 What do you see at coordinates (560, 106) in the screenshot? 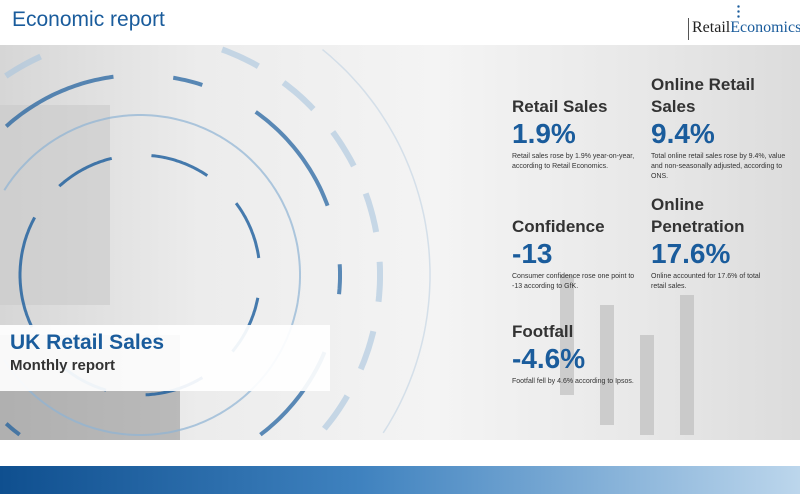
I see `stat-heading: Retail Sales` at bounding box center [560, 106].